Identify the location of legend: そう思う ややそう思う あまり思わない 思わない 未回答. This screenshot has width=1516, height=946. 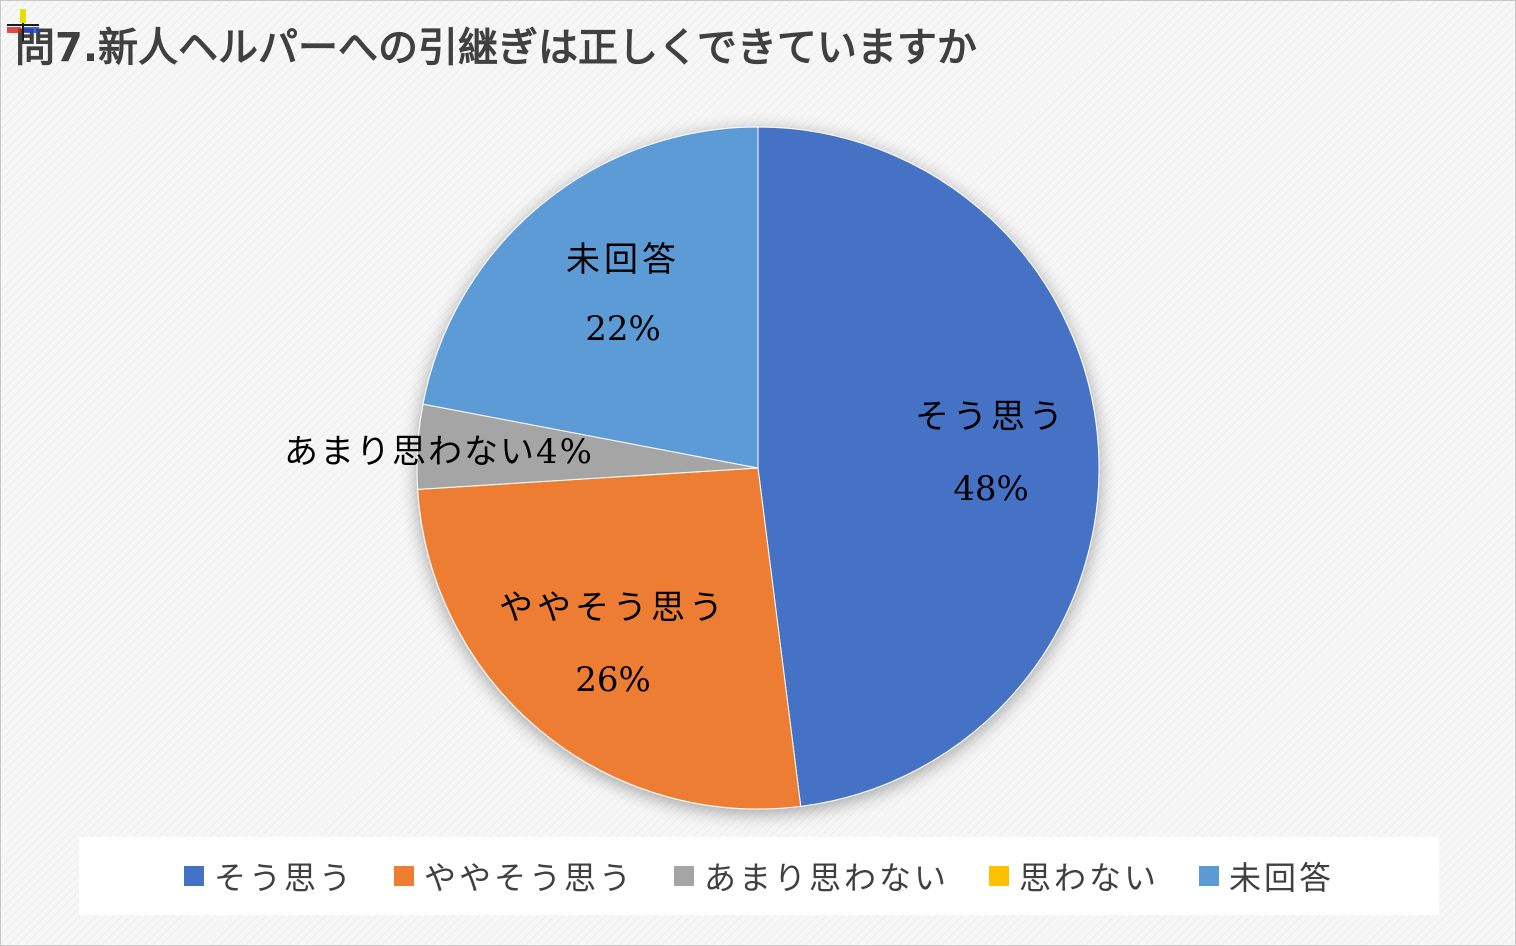
(759, 876).